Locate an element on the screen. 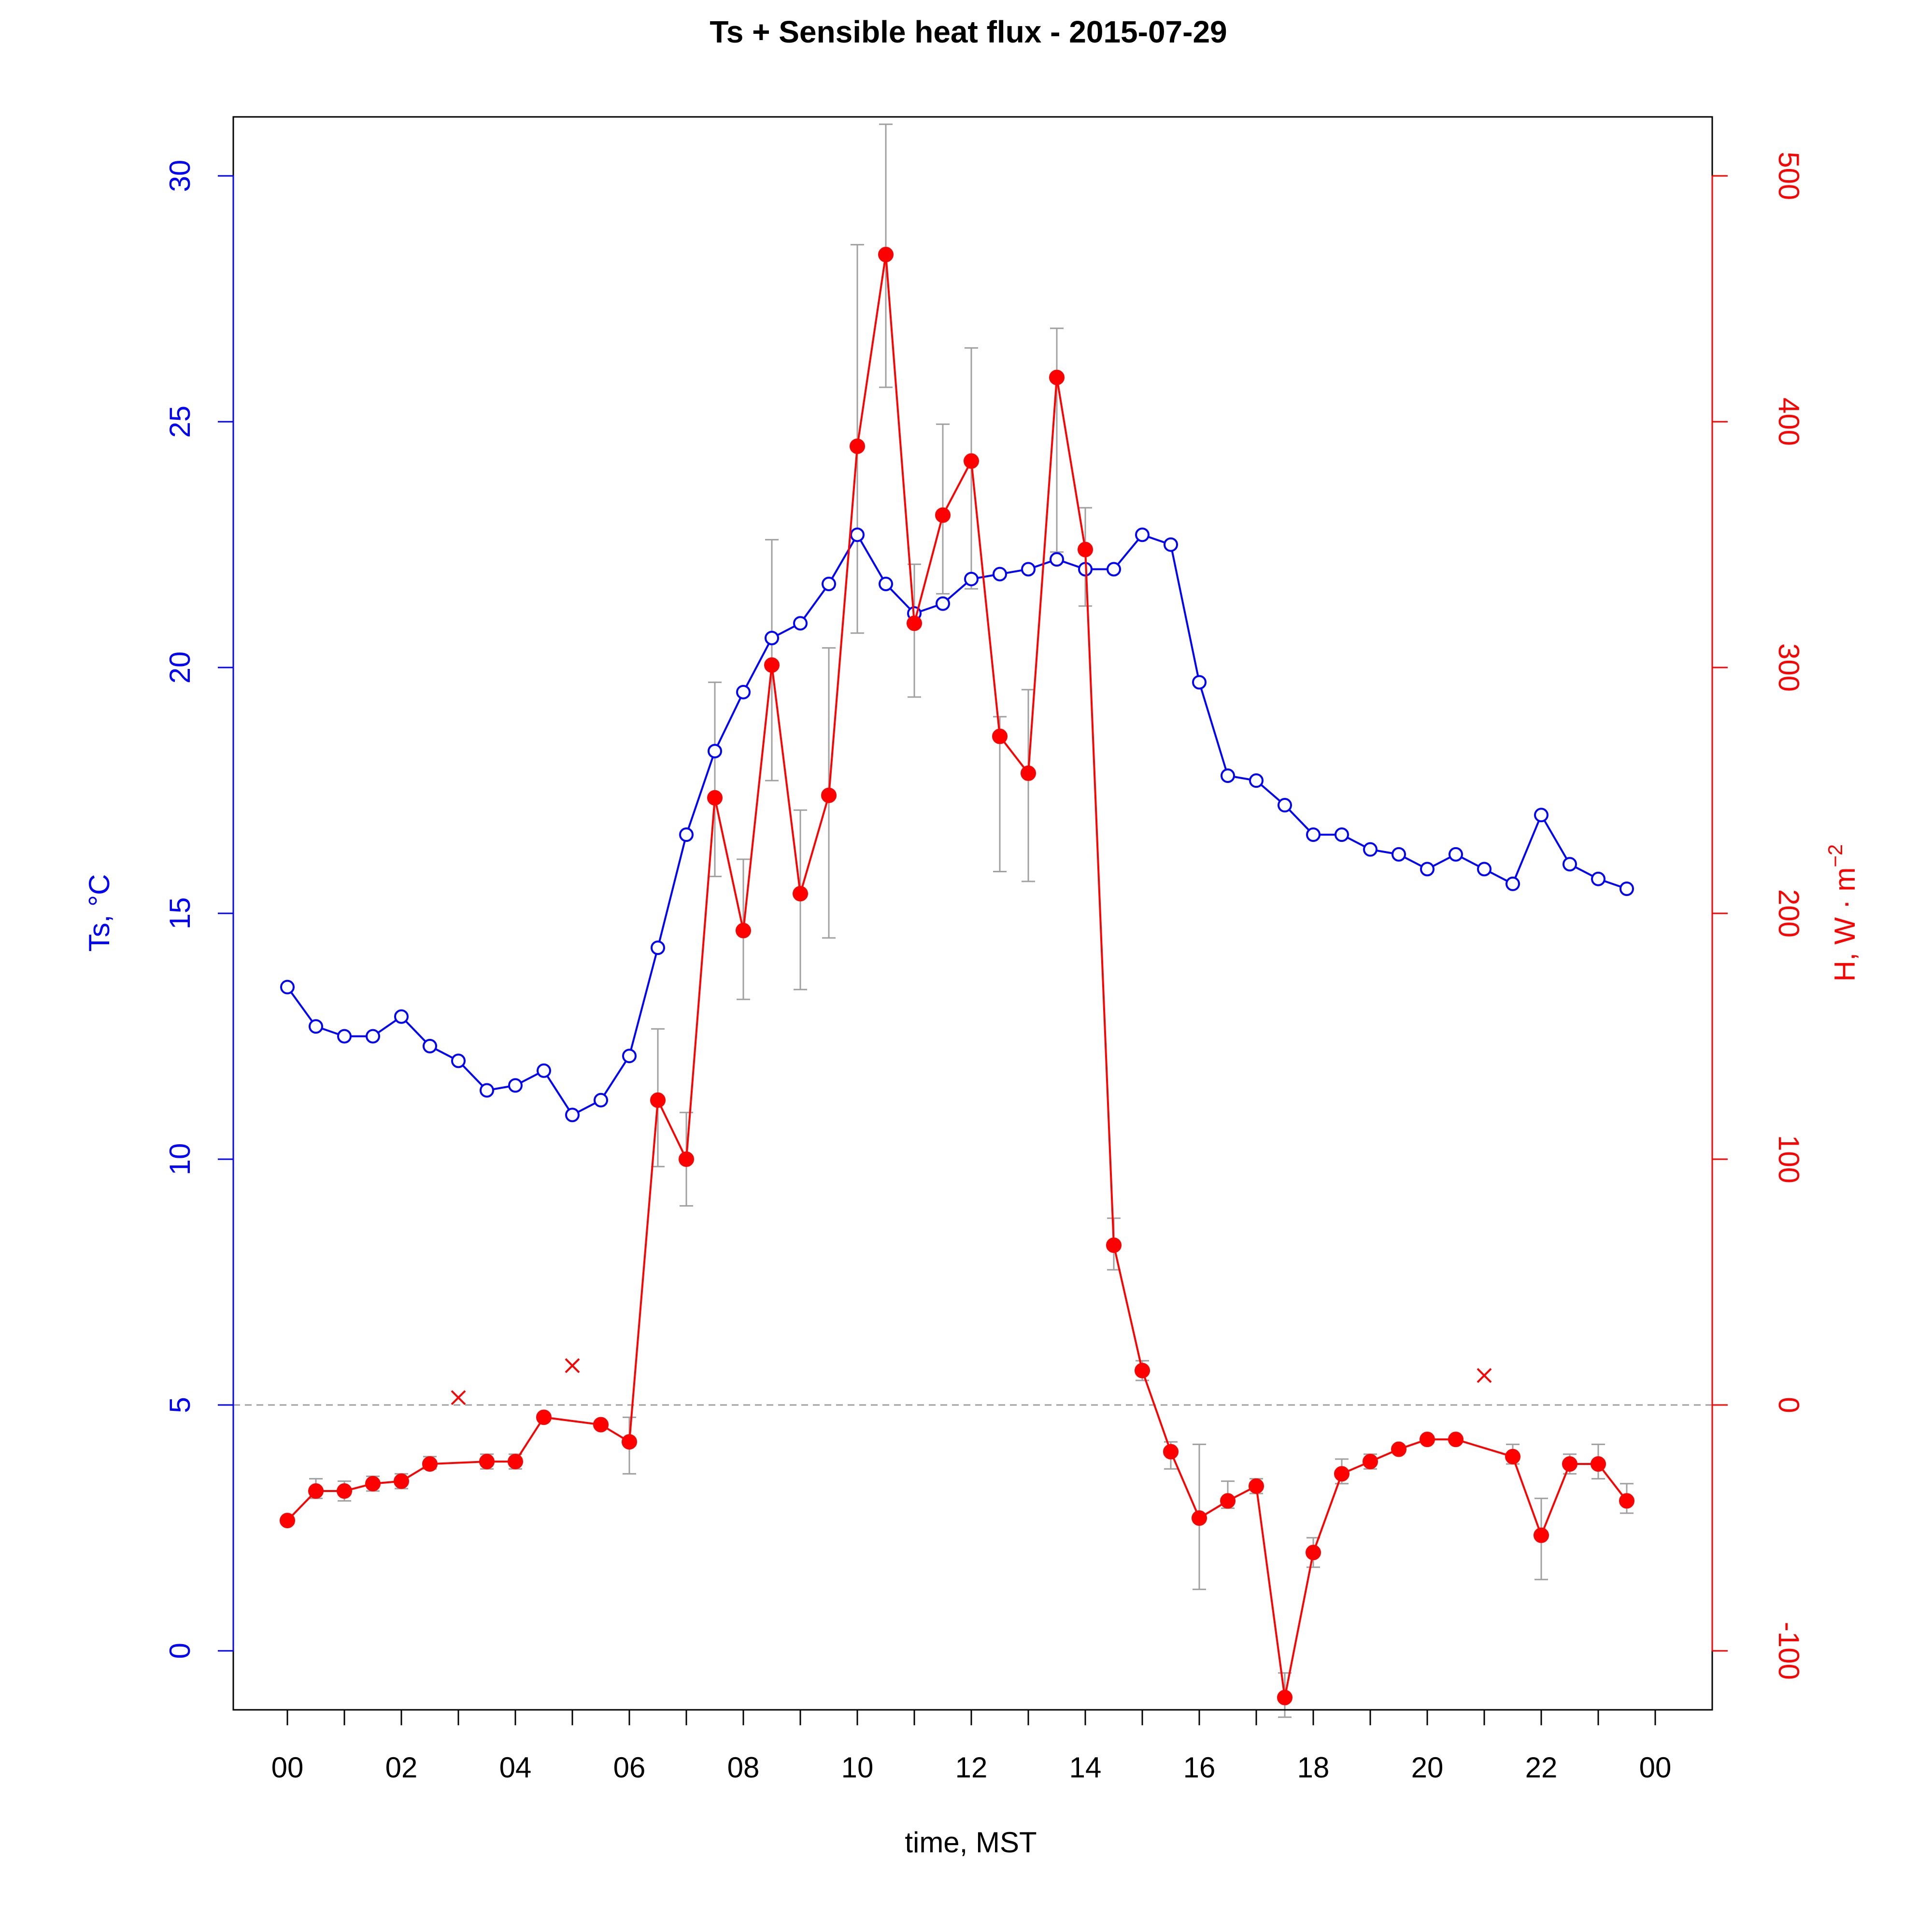  x-tick-label: 08 is located at coordinates (743, 1767).